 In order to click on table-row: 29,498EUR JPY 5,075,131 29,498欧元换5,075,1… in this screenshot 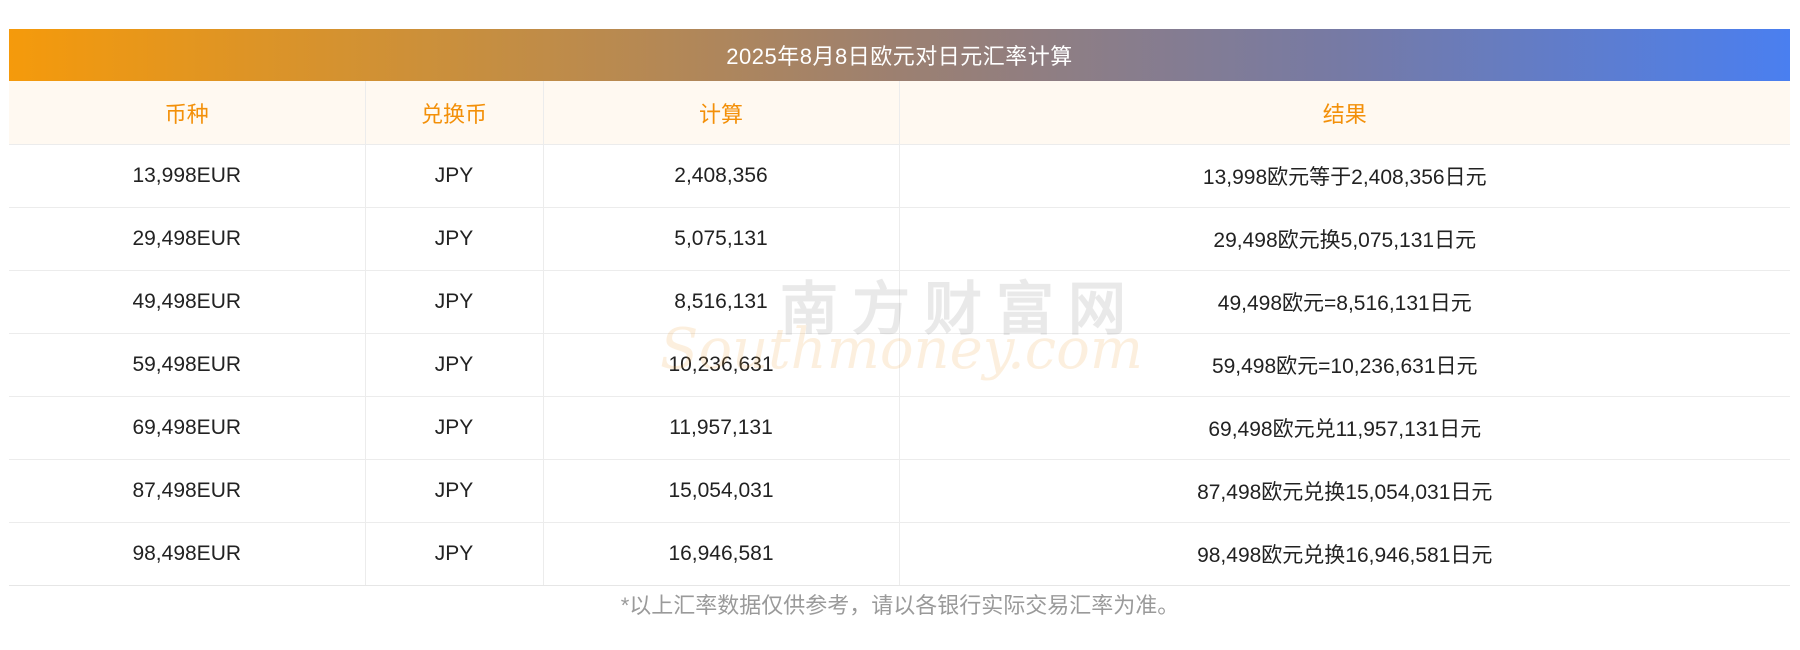, I will do `click(899, 239)`.